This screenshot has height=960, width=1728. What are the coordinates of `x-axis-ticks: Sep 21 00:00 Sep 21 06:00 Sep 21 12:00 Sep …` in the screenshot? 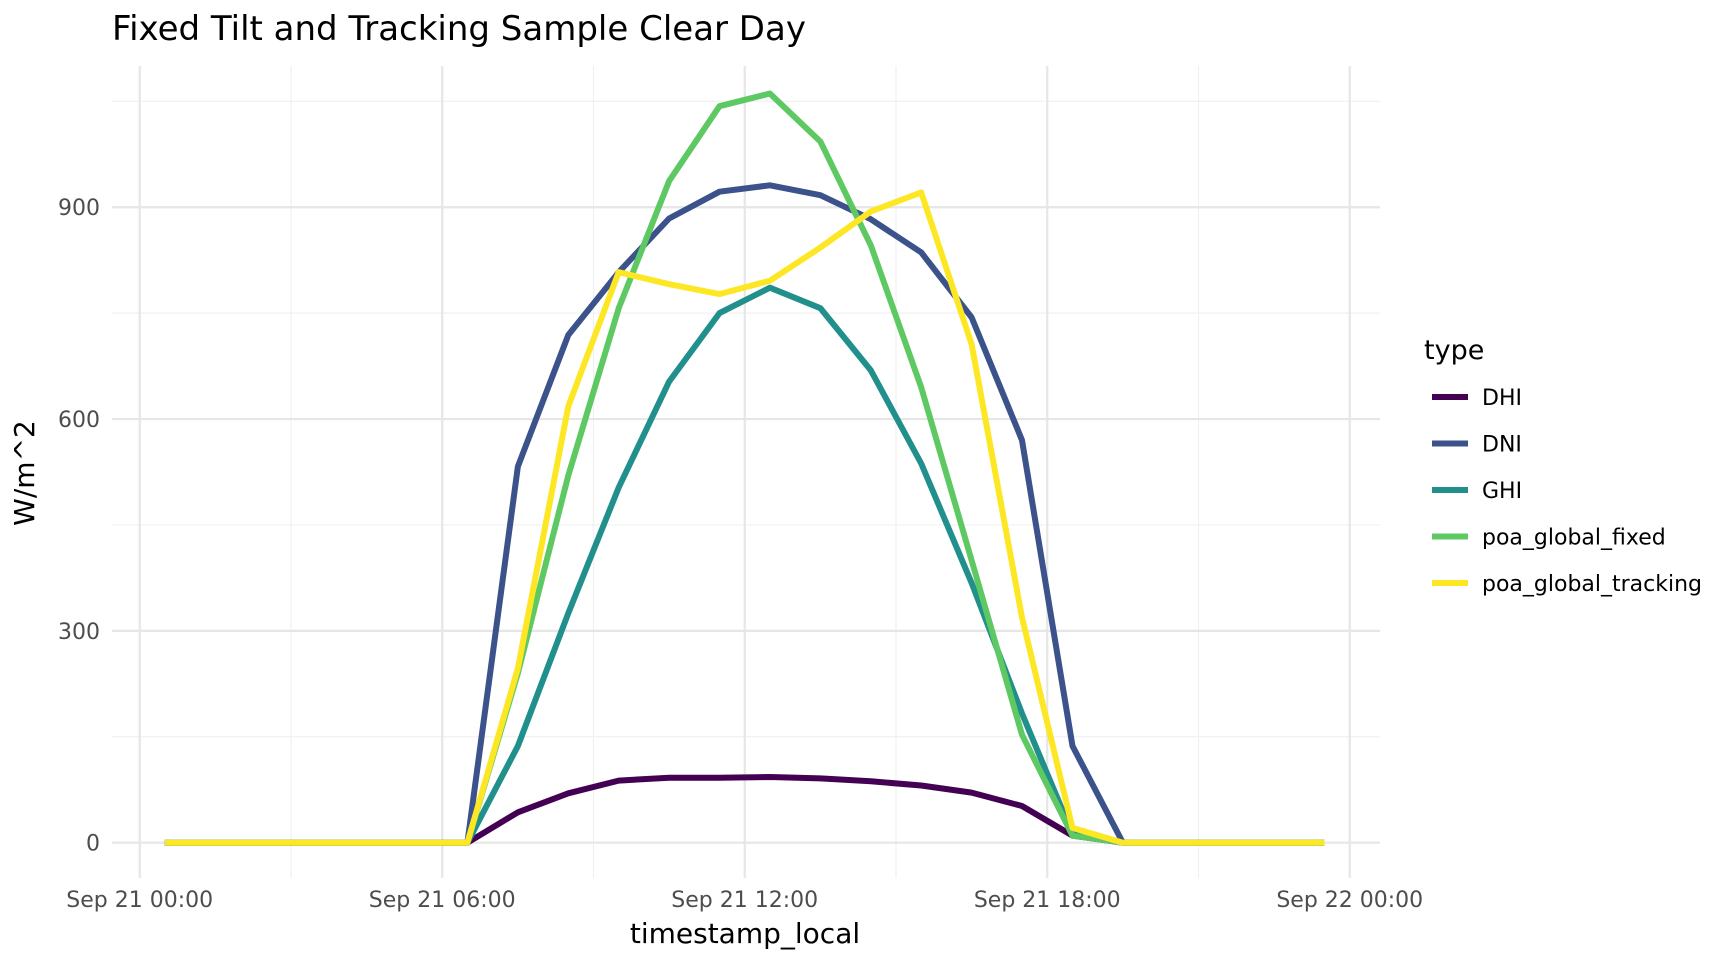 It's located at (744, 900).